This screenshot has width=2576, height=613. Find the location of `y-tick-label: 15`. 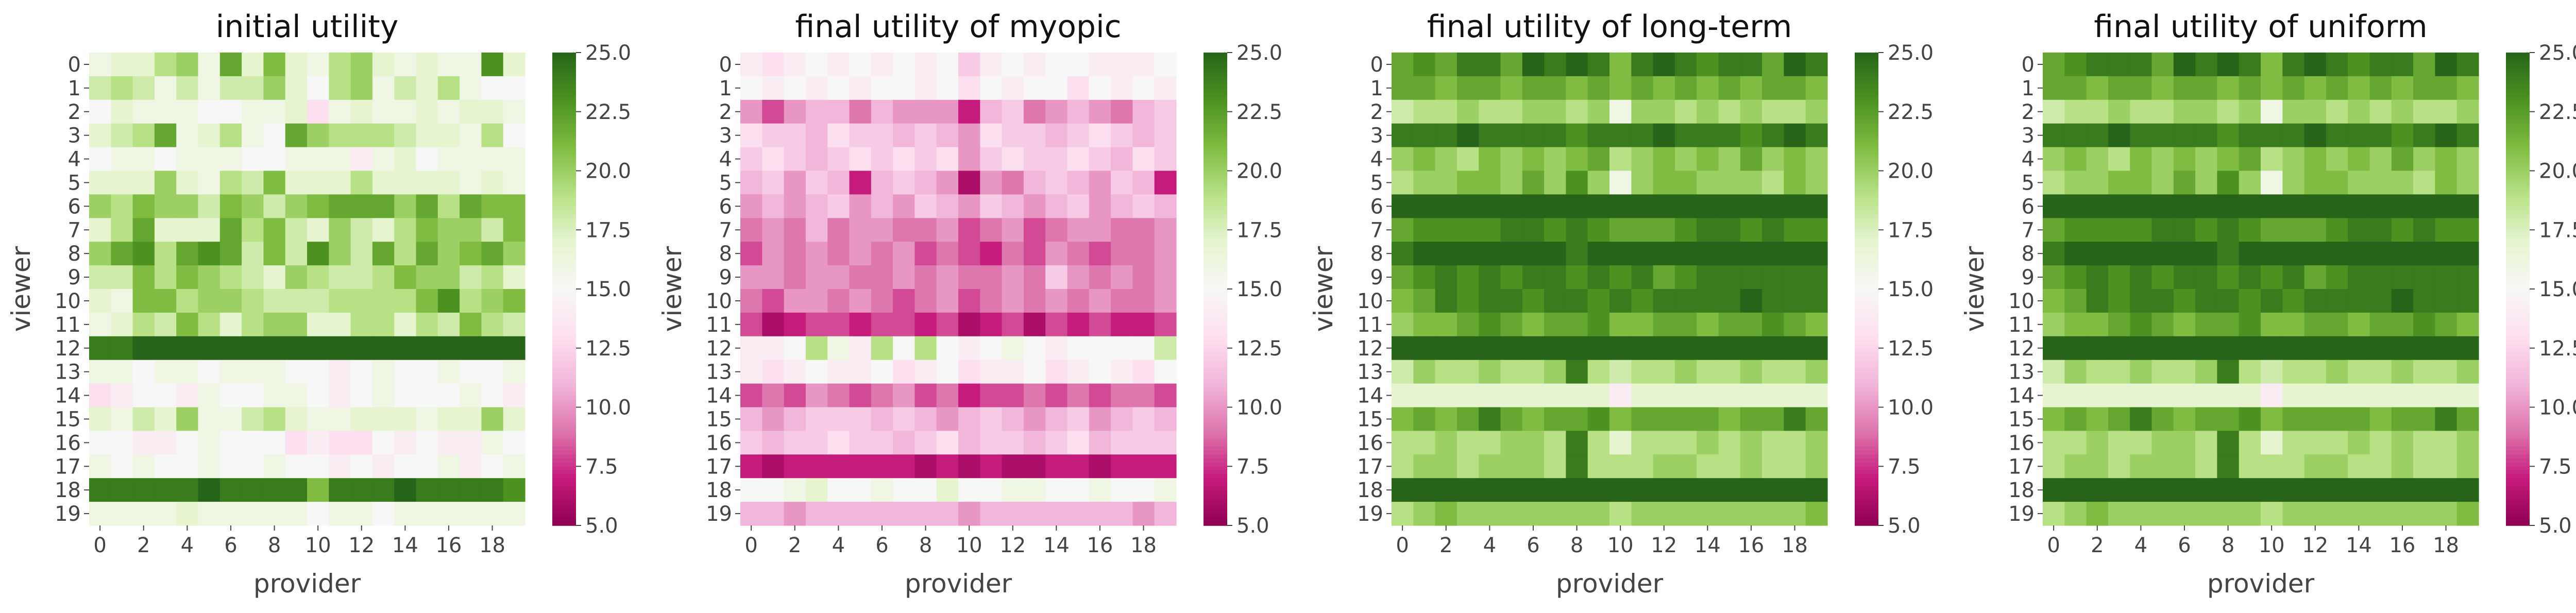

y-tick-label: 15 is located at coordinates (1370, 419).